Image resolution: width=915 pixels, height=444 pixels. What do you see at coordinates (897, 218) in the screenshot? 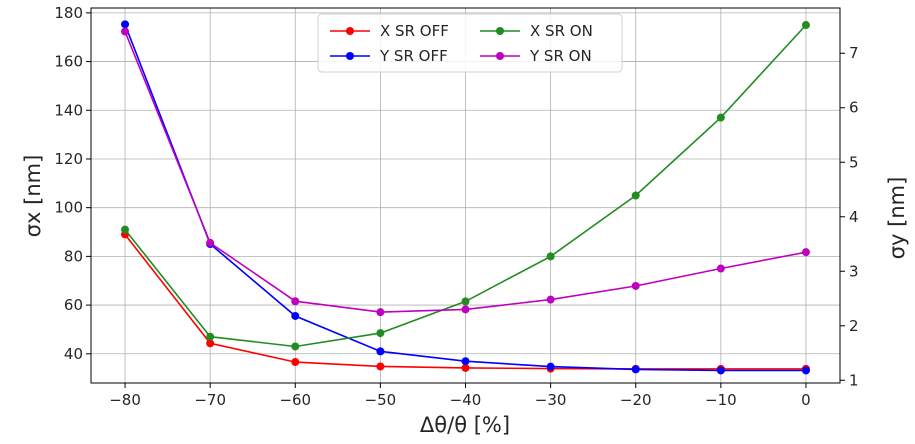
I see `y-right-axis-label: σy [nm]` at bounding box center [897, 218].